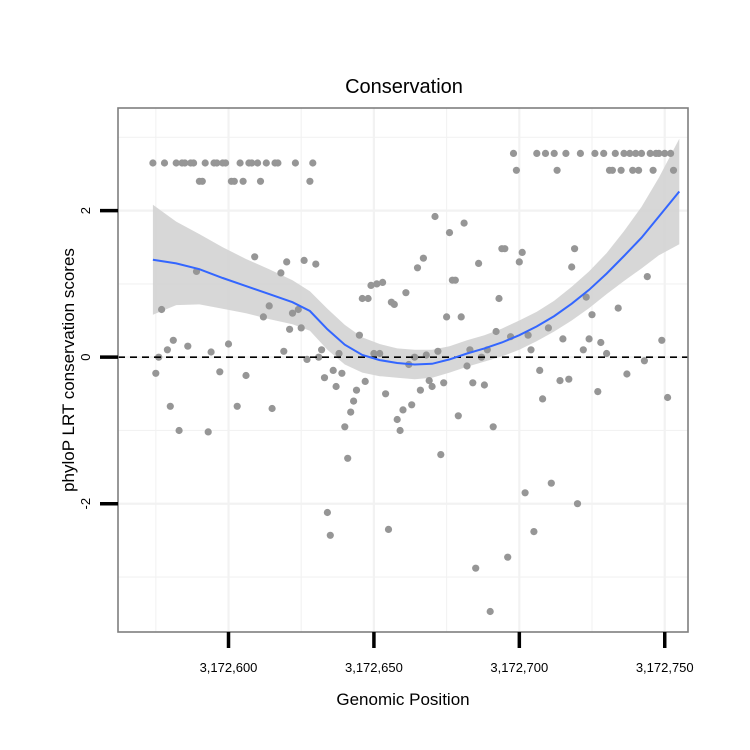 The image size is (750, 750). I want to click on chart-title: Conservation, so click(404, 87).